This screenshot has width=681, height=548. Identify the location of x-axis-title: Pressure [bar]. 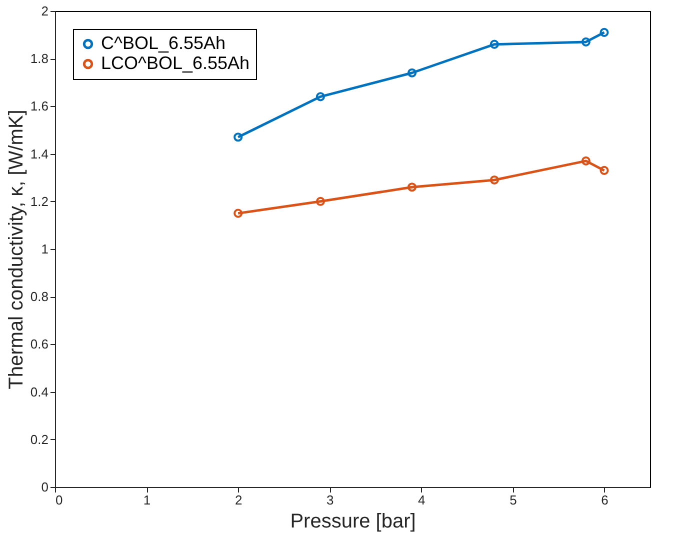
(353, 521).